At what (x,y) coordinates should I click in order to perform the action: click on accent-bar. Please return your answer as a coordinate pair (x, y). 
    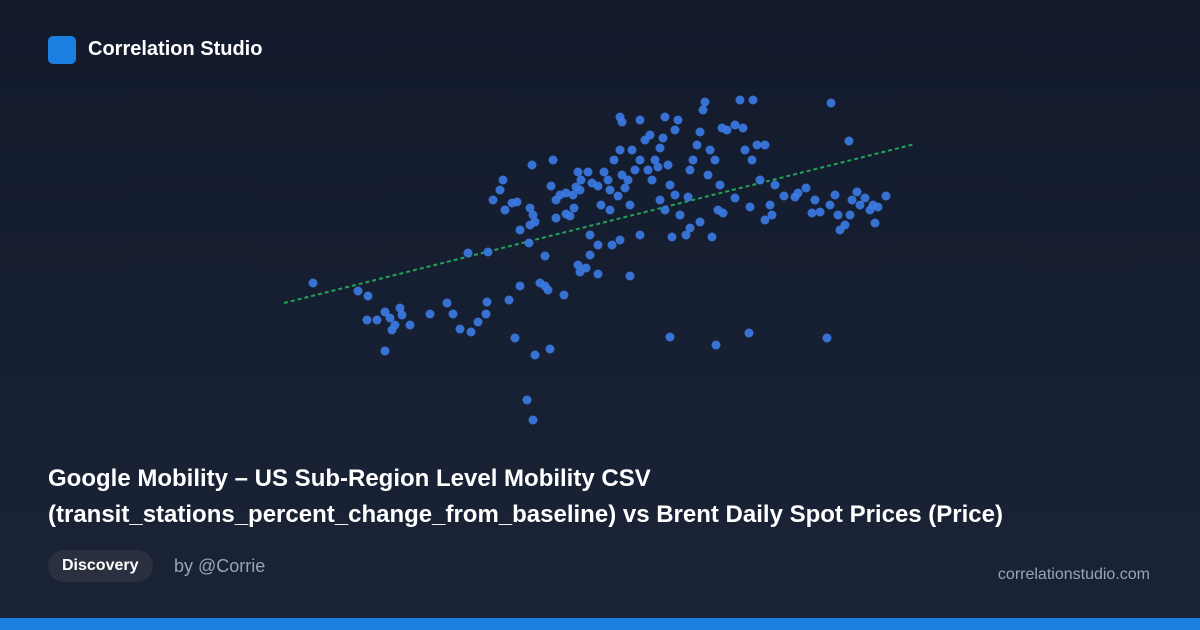
    Looking at the image, I should click on (600, 624).